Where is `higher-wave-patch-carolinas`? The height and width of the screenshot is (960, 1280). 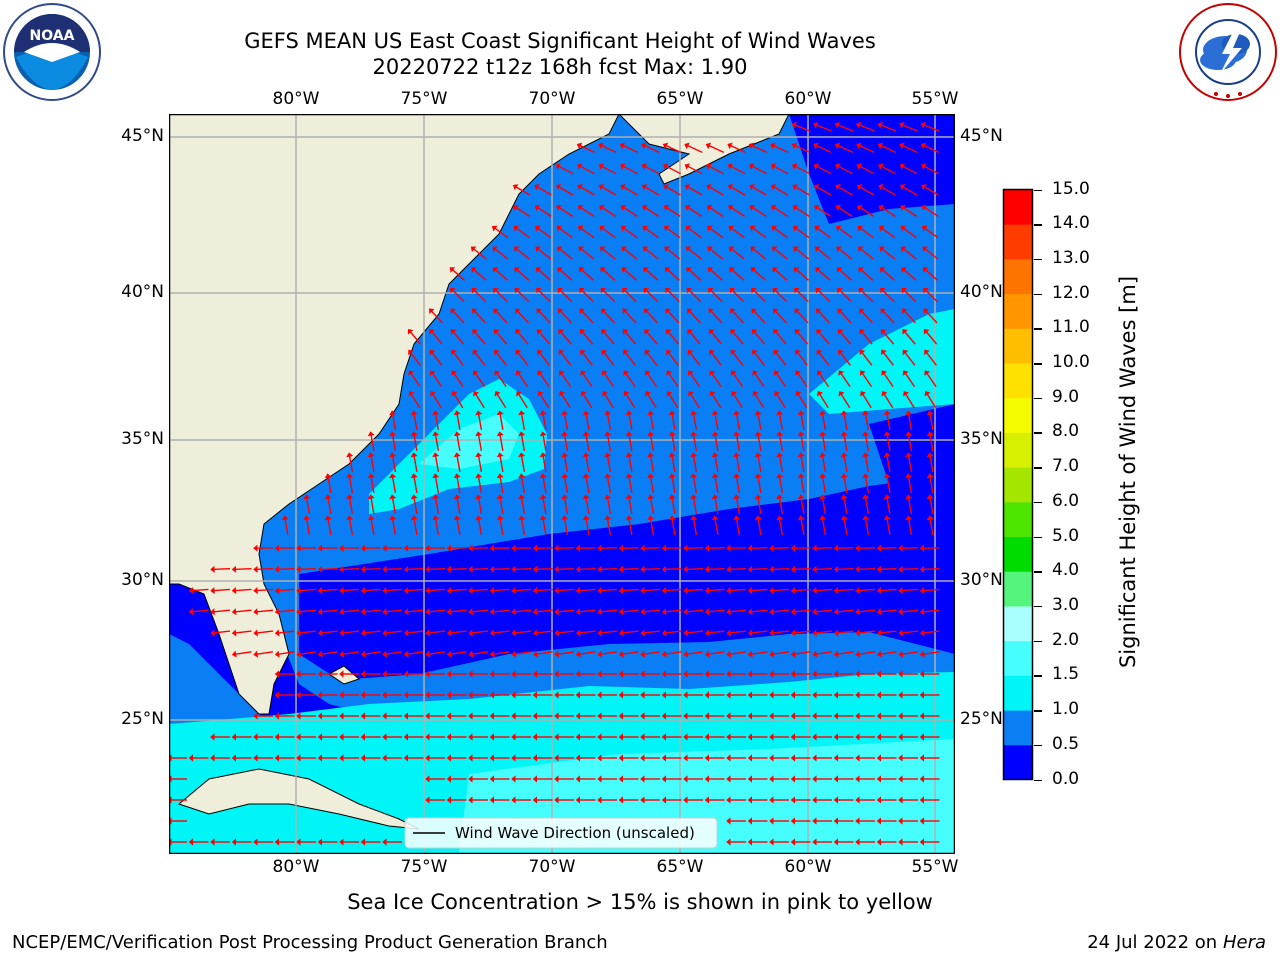
higher-wave-patch-carolinas is located at coordinates (469, 441).